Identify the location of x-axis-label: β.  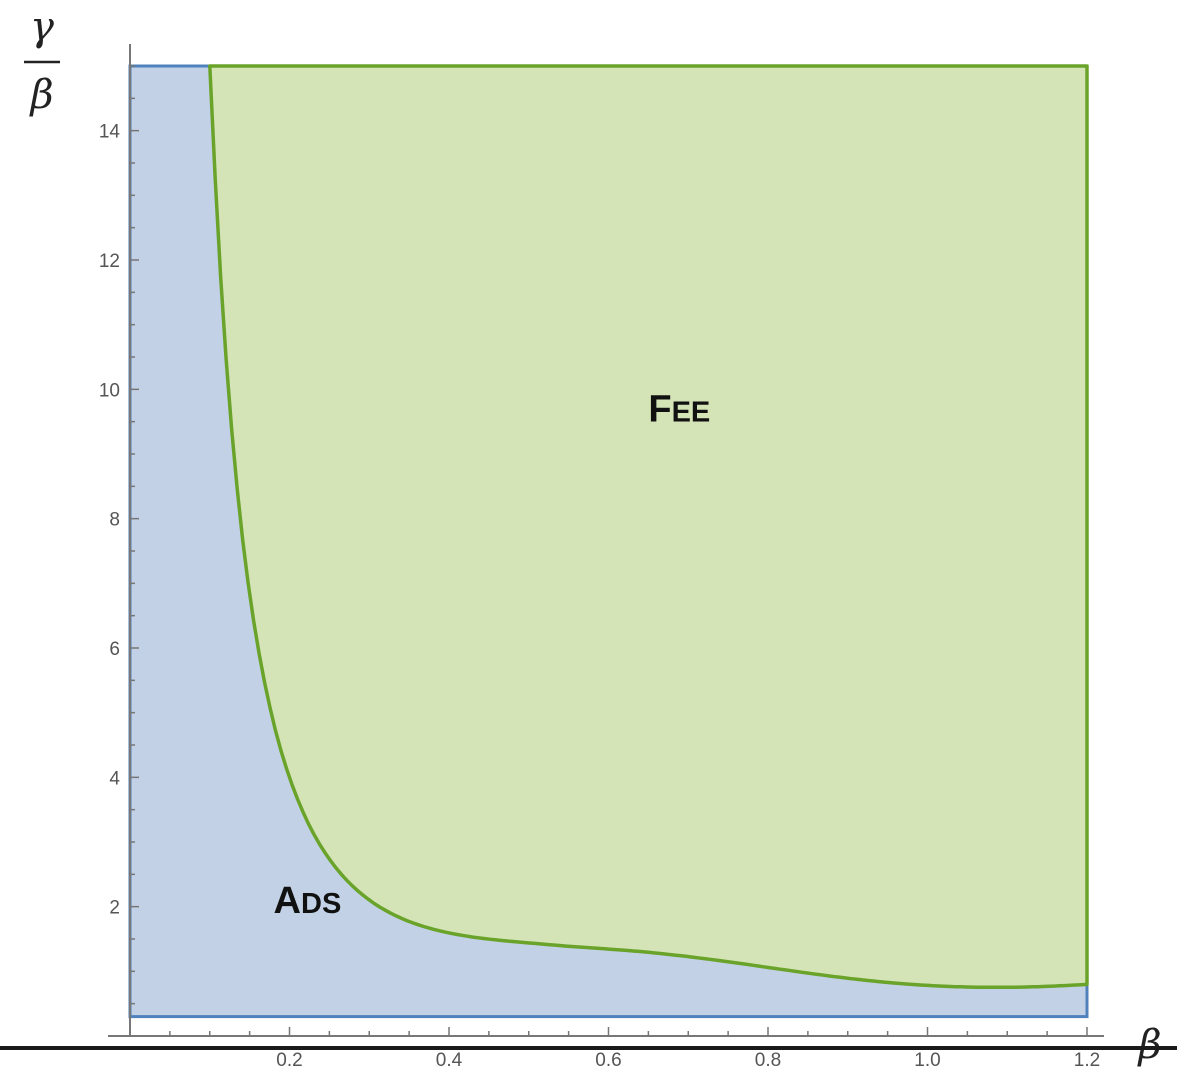
(1148, 1045).